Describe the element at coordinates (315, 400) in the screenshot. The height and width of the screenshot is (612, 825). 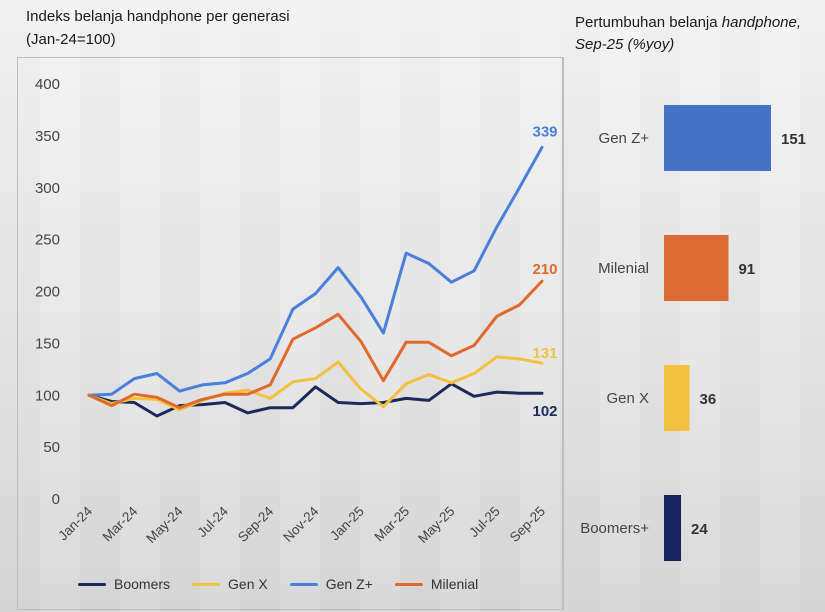
I see `series-line-boomers` at that location.